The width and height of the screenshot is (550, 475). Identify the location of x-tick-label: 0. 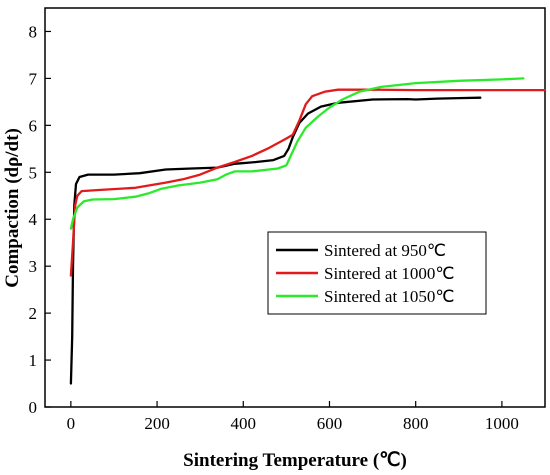
(71, 423).